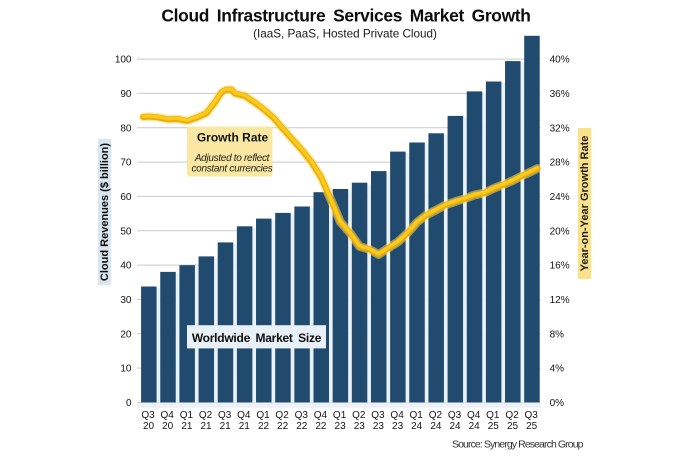  Describe the element at coordinates (557, 403) in the screenshot. I see `svg-text: 0%` at that location.